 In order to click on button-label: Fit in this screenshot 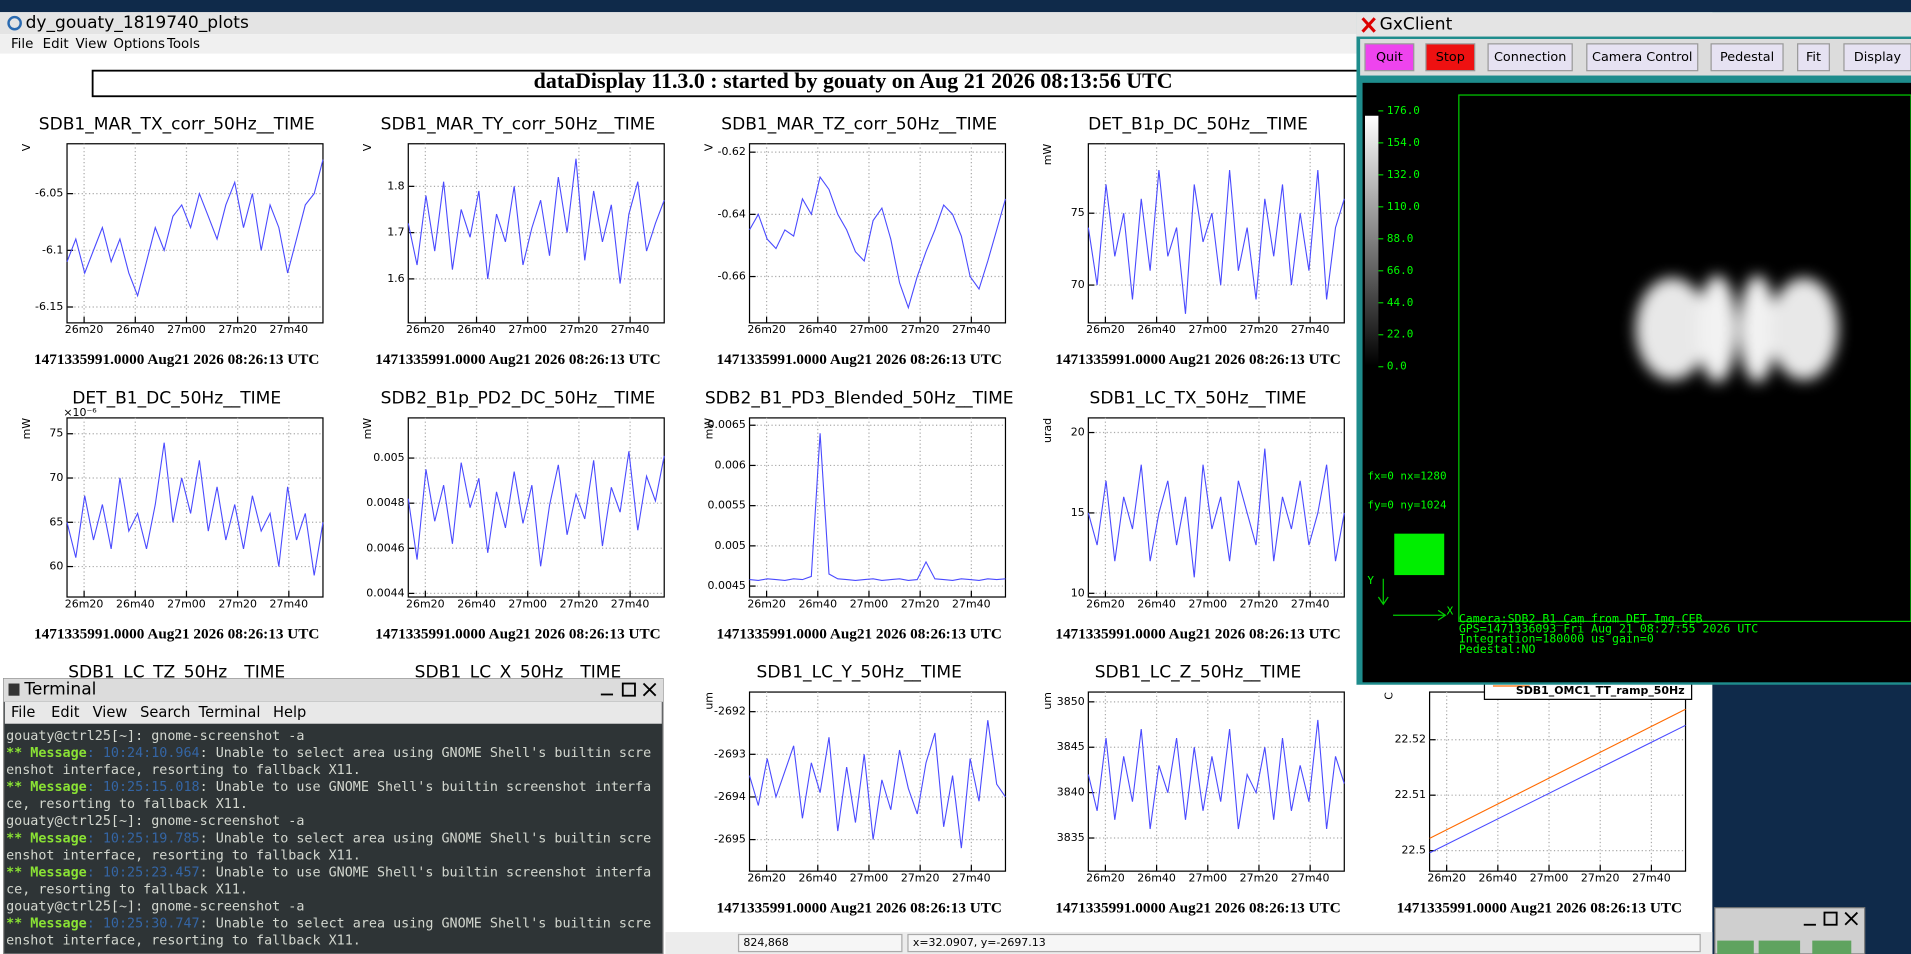, I will do `click(1813, 57)`.